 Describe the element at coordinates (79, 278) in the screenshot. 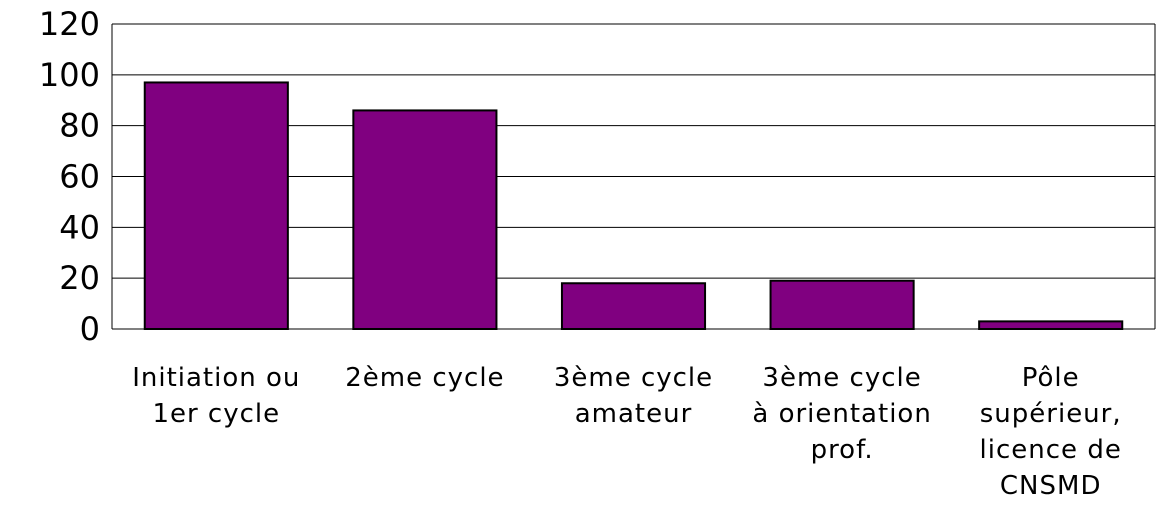

I see `y-tick-label: 20` at that location.